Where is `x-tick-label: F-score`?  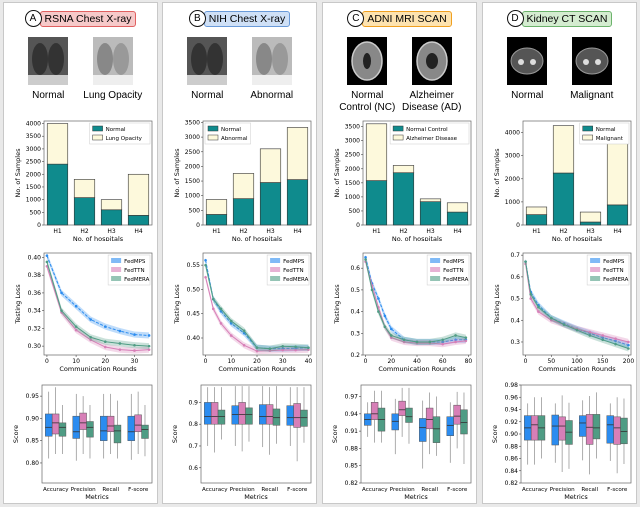 x-tick-label: F-score is located at coordinates (457, 490).